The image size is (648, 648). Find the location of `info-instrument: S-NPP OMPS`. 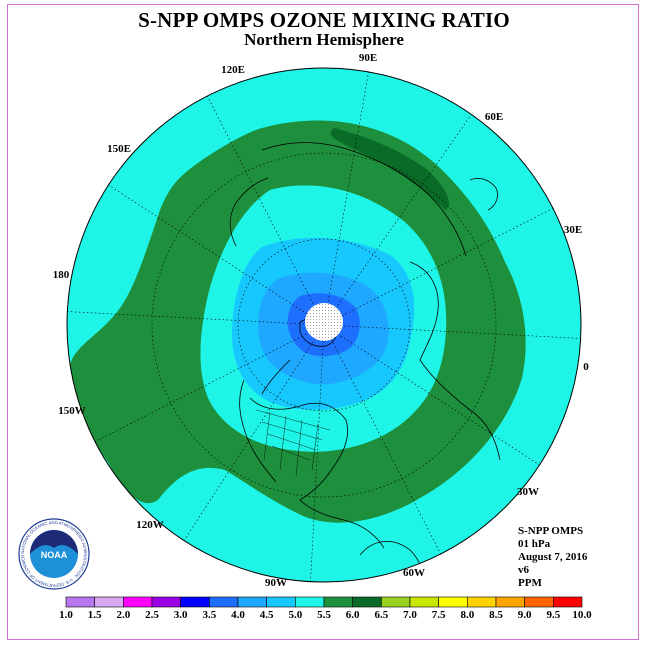

info-instrument: S-NPP OMPS is located at coordinates (551, 531).